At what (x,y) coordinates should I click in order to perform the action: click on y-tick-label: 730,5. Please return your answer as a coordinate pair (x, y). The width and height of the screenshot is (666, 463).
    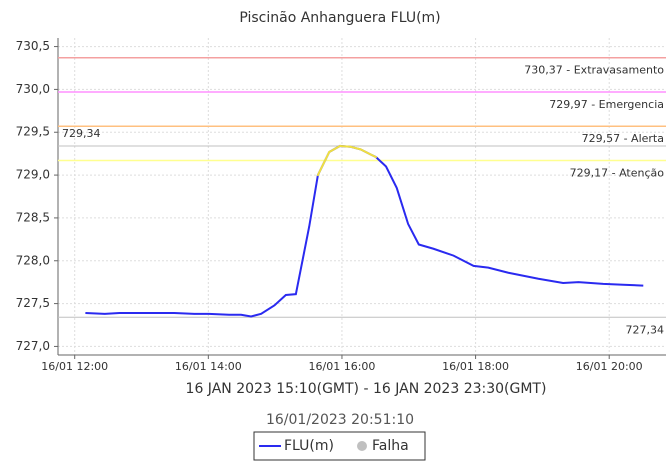
    Looking at the image, I should click on (33, 46).